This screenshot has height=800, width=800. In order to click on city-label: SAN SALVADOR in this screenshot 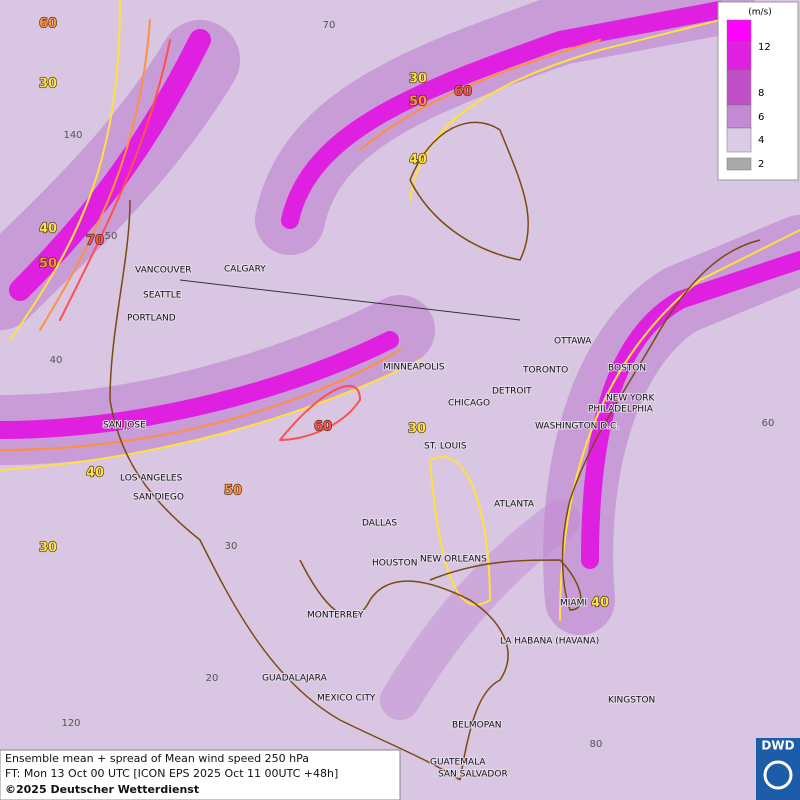, I will do `click(473, 775)`.